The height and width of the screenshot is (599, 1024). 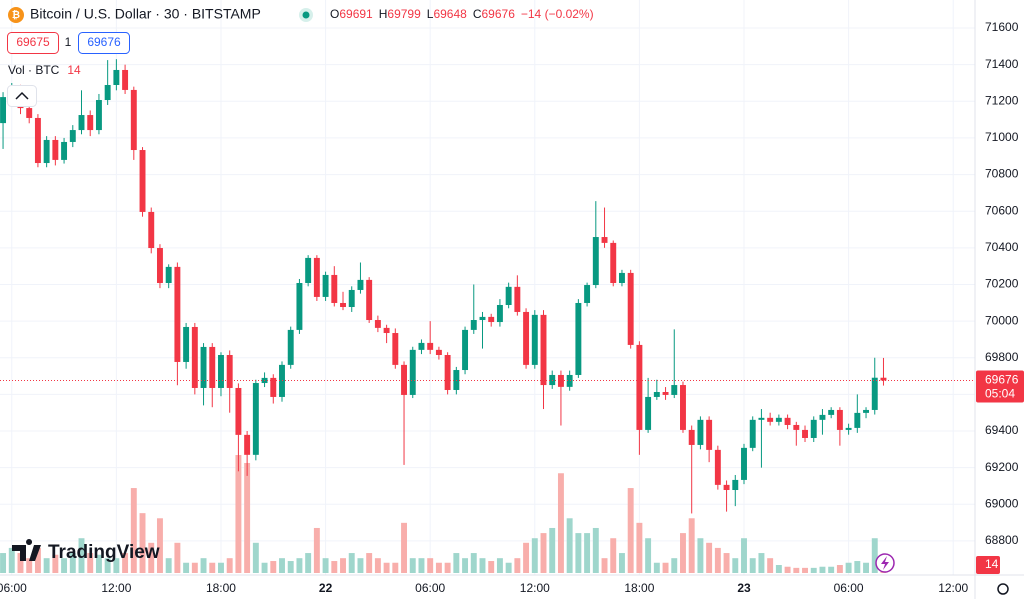 I want to click on buy-button, so click(x=104, y=43).